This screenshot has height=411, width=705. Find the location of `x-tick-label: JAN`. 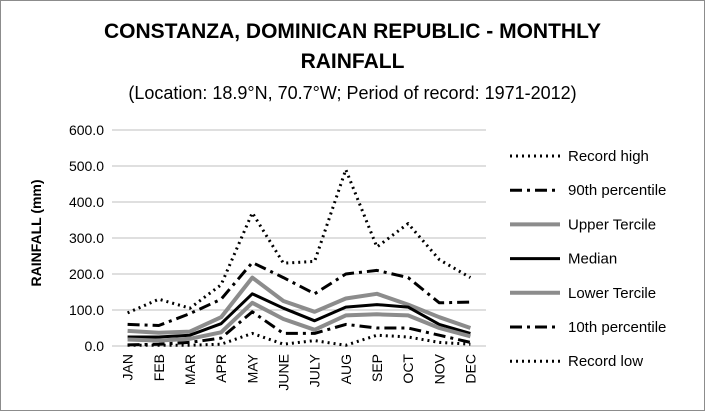

x-tick-label: JAN is located at coordinates (128, 367).